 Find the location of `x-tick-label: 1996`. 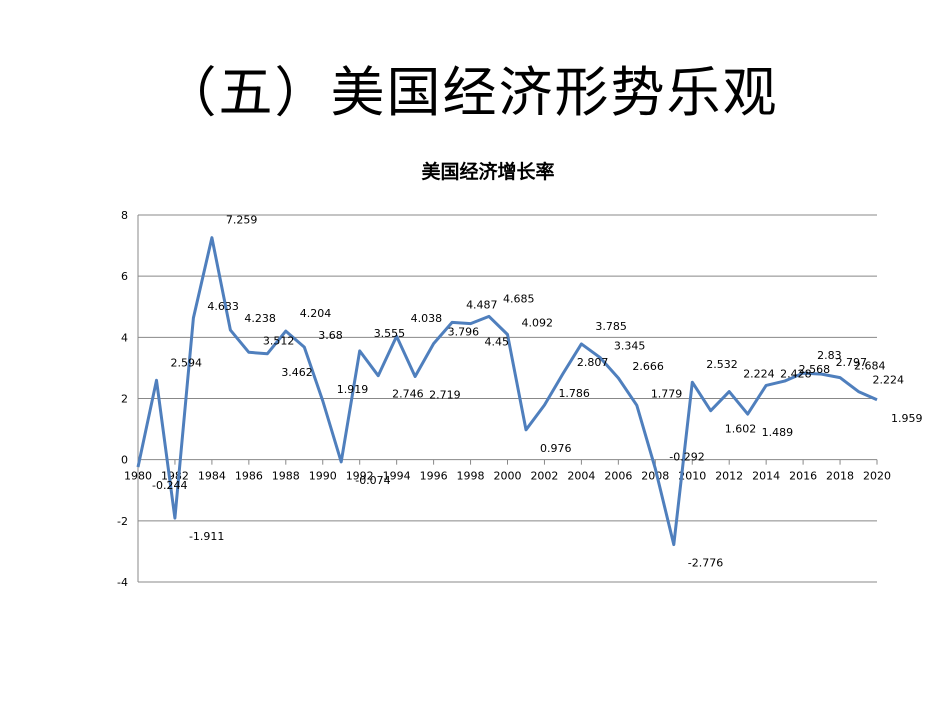

x-tick-label: 1996 is located at coordinates (434, 476).